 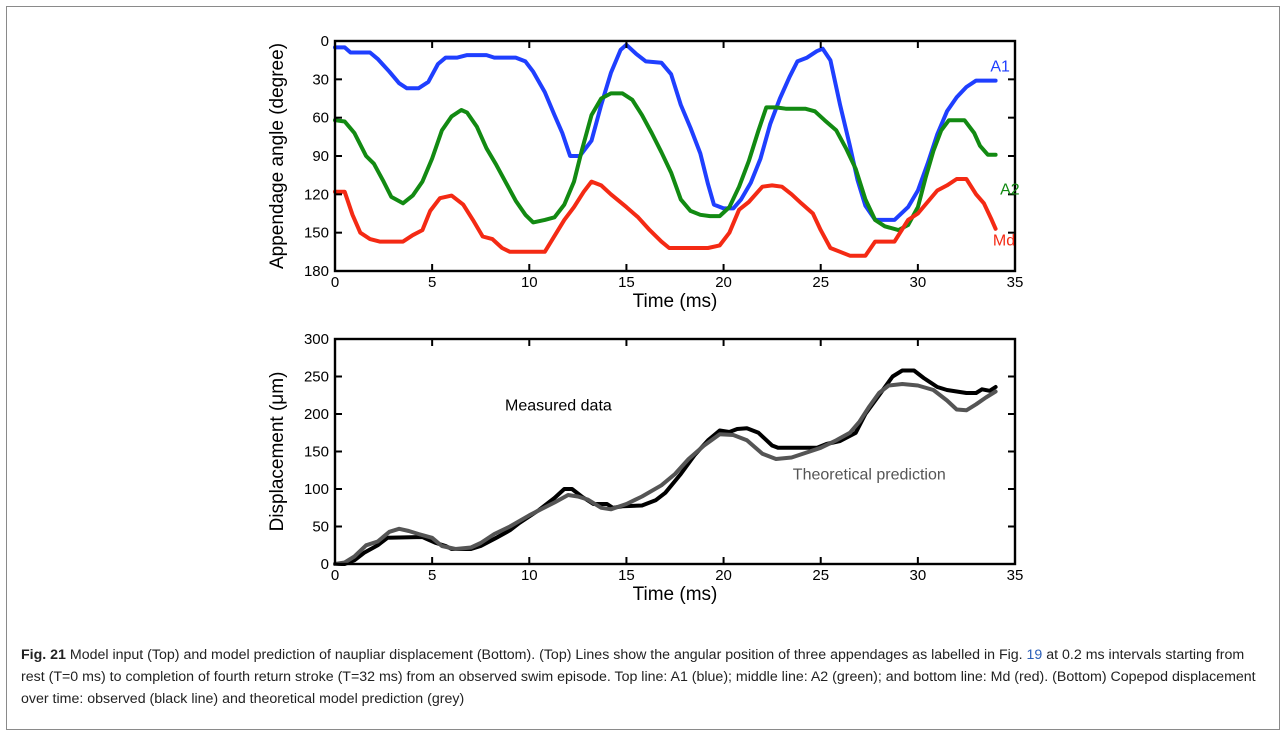 I want to click on series-line-a2, so click(x=665, y=162).